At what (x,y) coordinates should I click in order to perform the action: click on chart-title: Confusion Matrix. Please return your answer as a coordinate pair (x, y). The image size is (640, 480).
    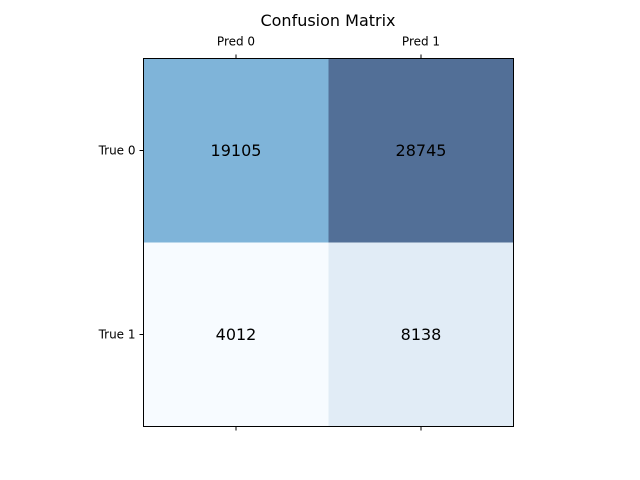
    Looking at the image, I should click on (327, 20).